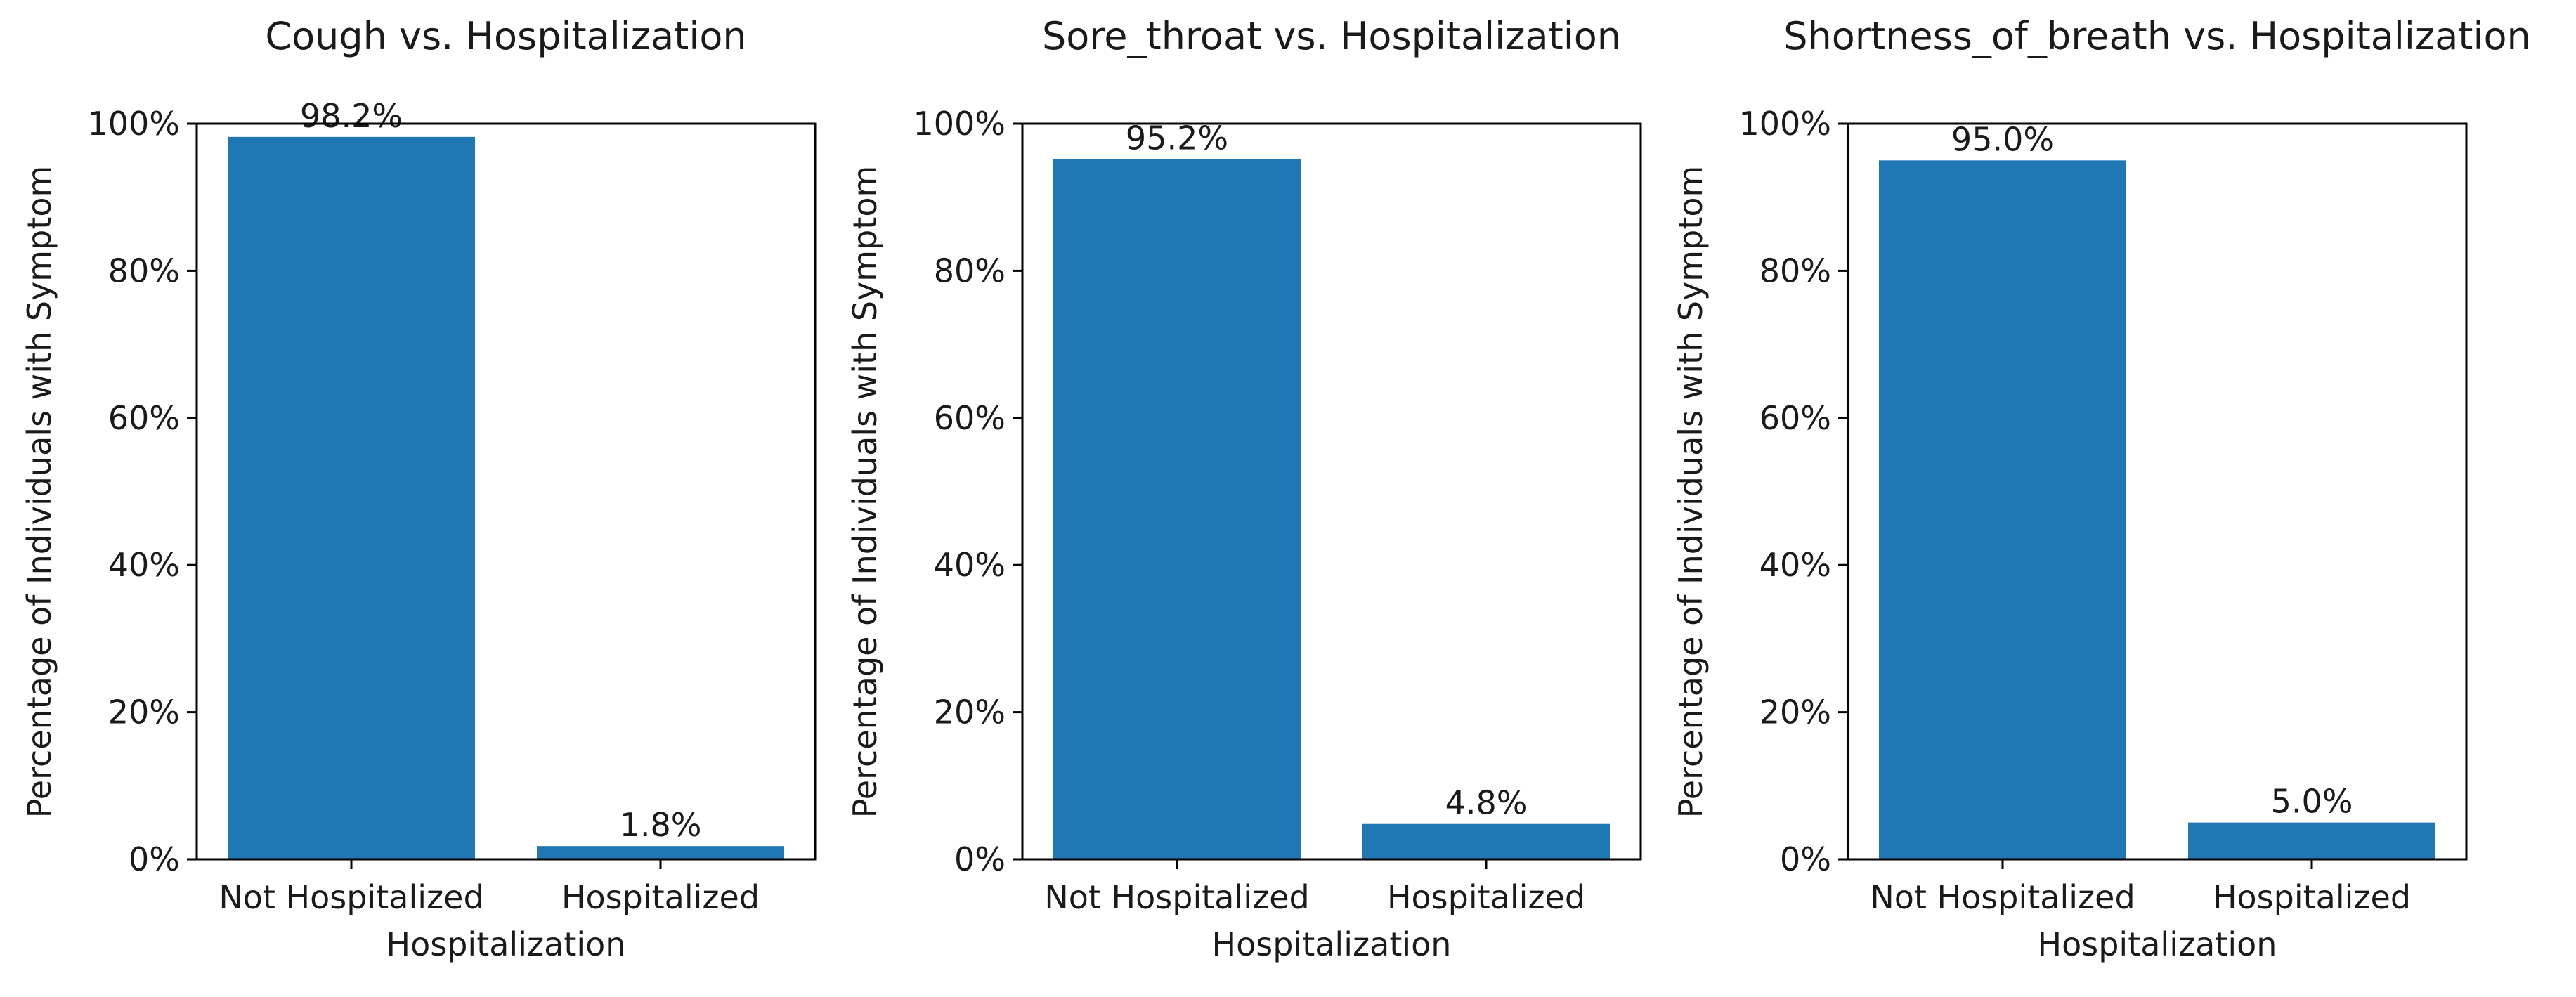 The image size is (2576, 997). What do you see at coordinates (1486, 803) in the screenshot?
I see `data-label: 4.8%` at bounding box center [1486, 803].